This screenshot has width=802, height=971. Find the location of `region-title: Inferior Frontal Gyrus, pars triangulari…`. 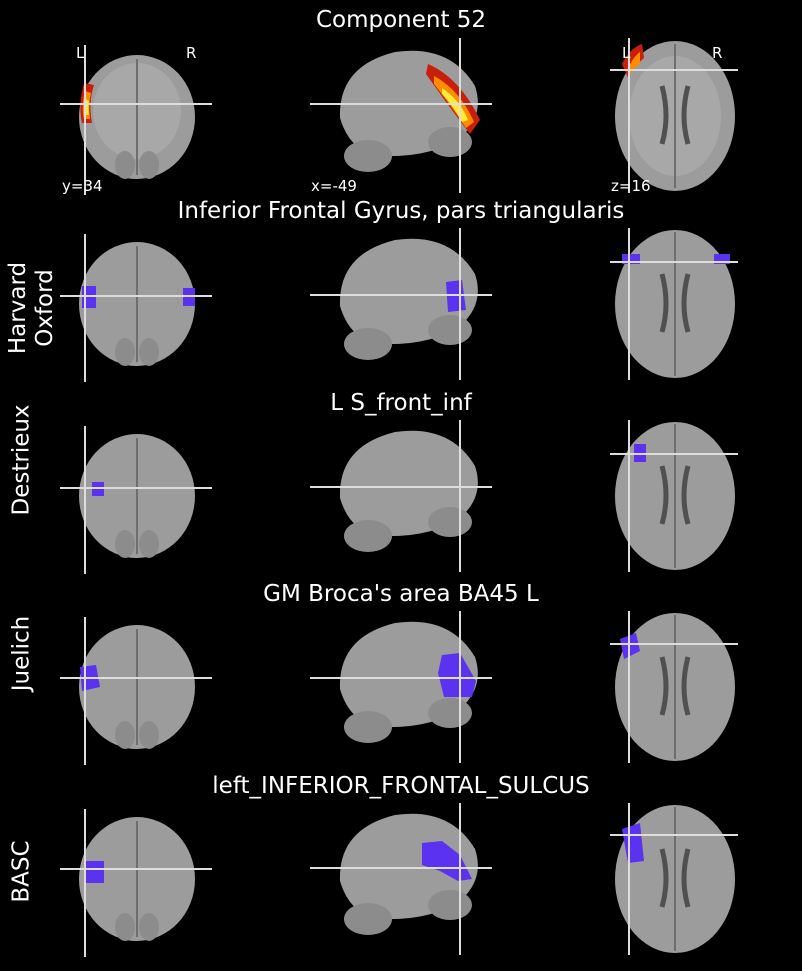

region-title: Inferior Frontal Gyrus, pars triangulari… is located at coordinates (401, 211).